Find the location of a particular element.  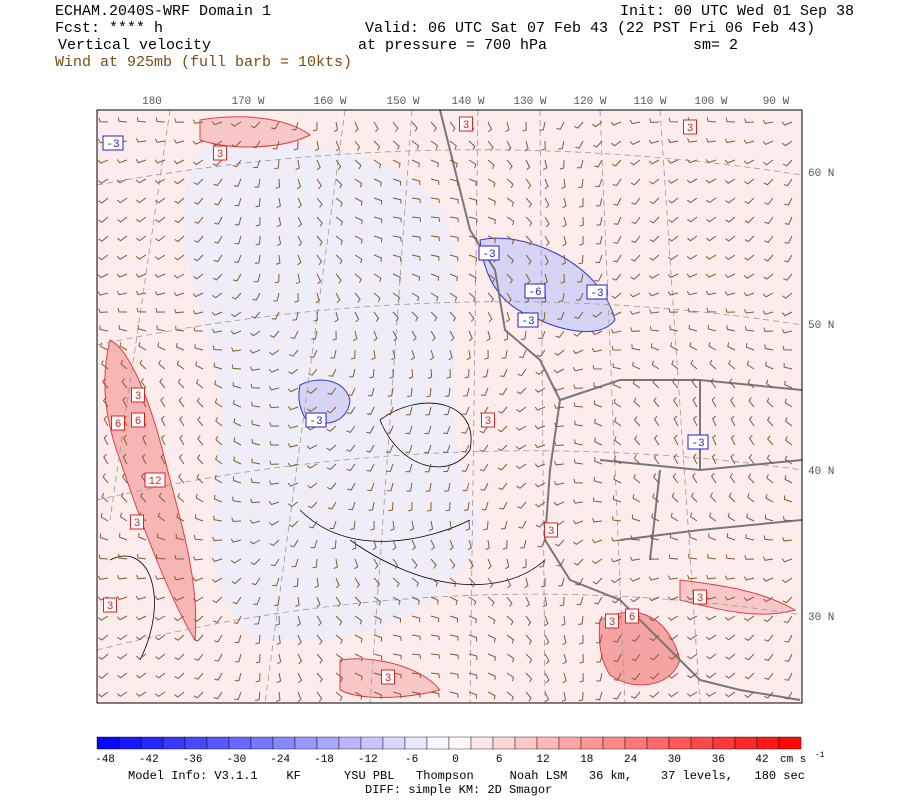

latitude-label: 40 N is located at coordinates (821, 472).